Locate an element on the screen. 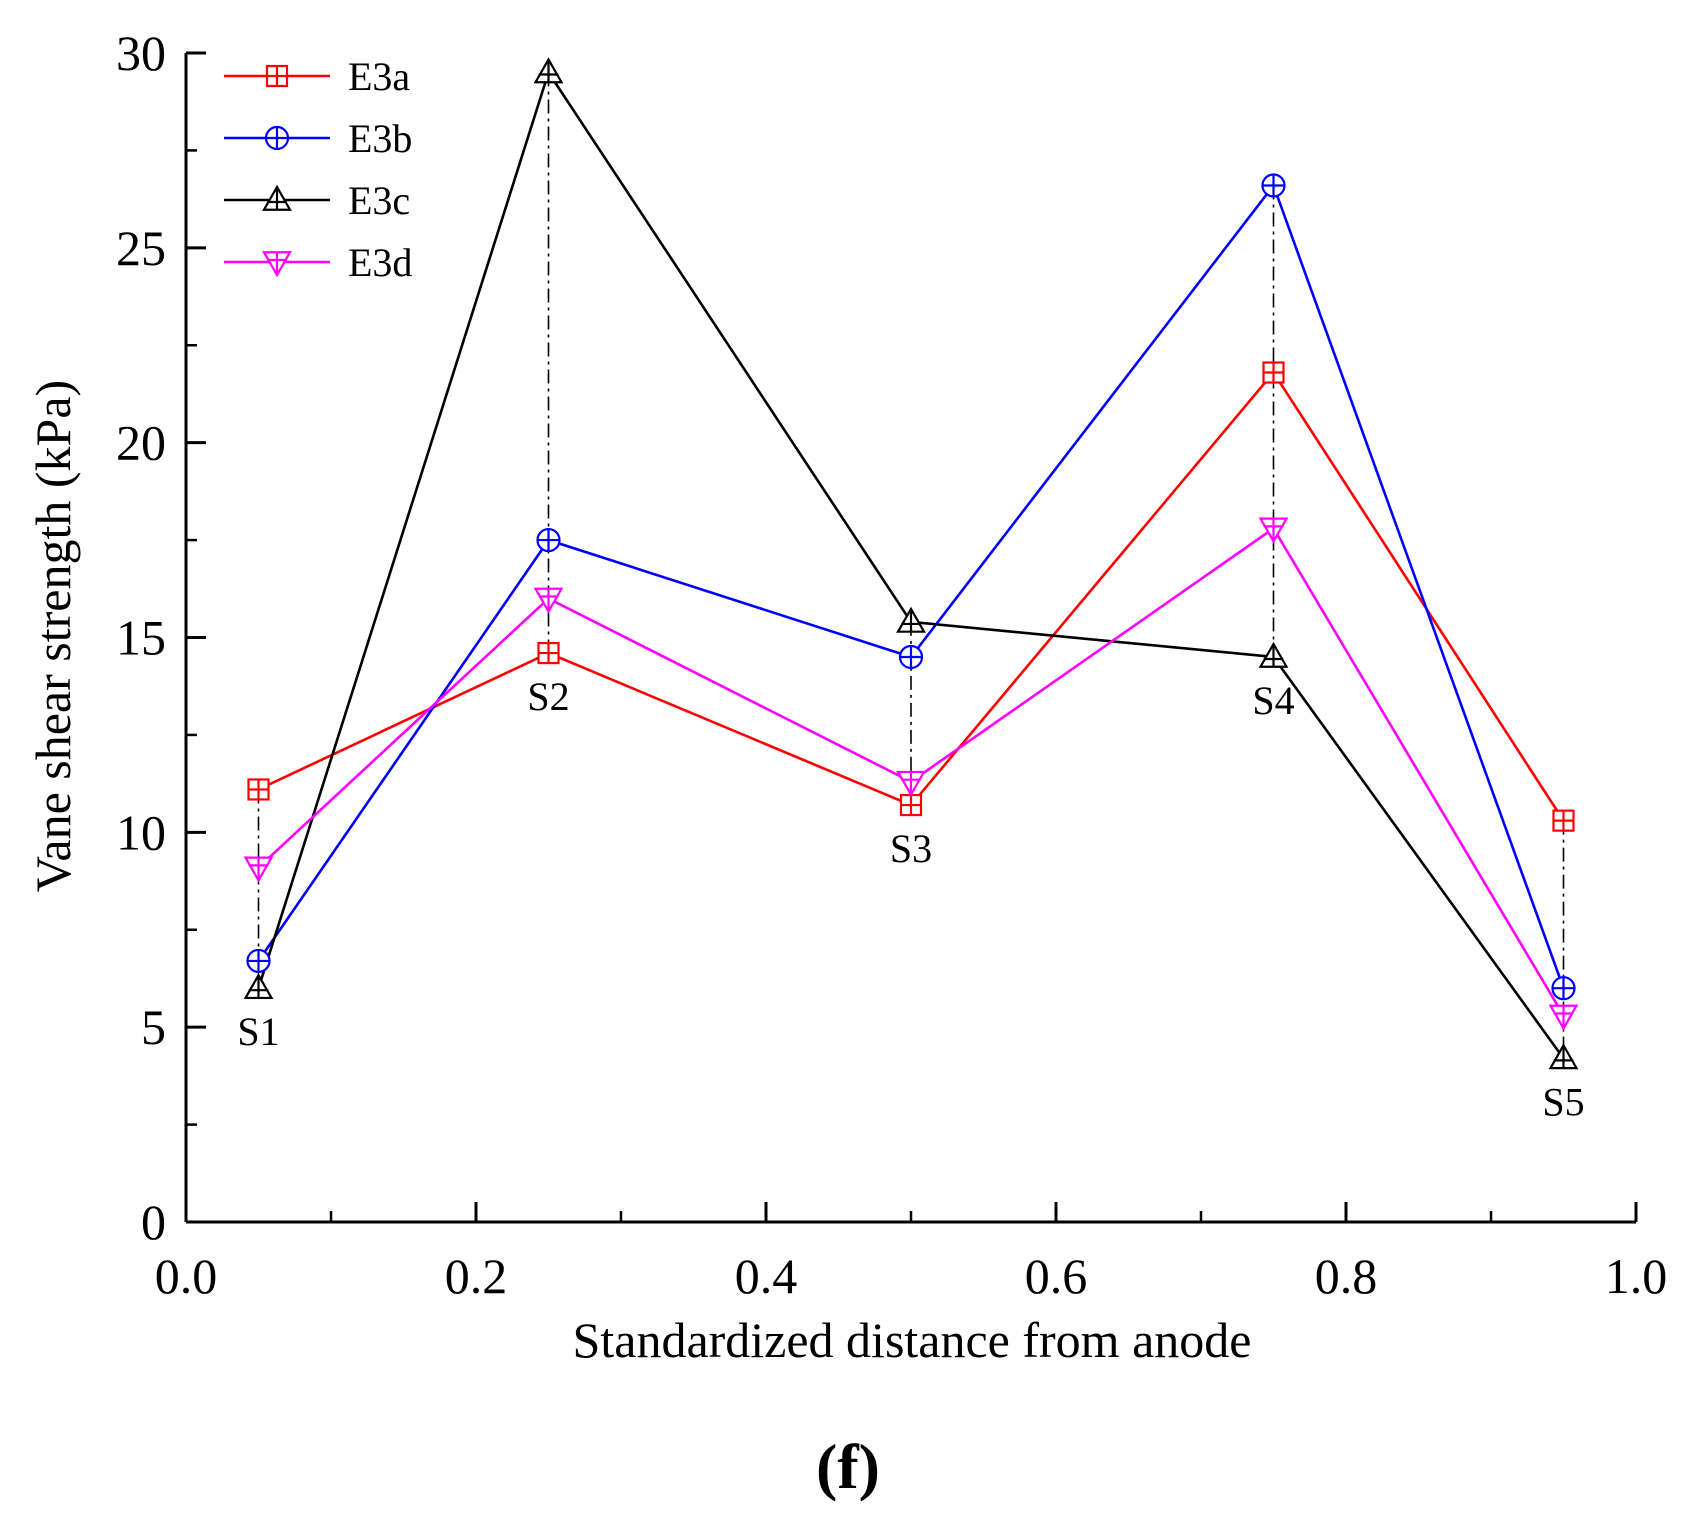 This screenshot has height=1515, width=1686. legend-label-e3c: E3c is located at coordinates (379, 200).